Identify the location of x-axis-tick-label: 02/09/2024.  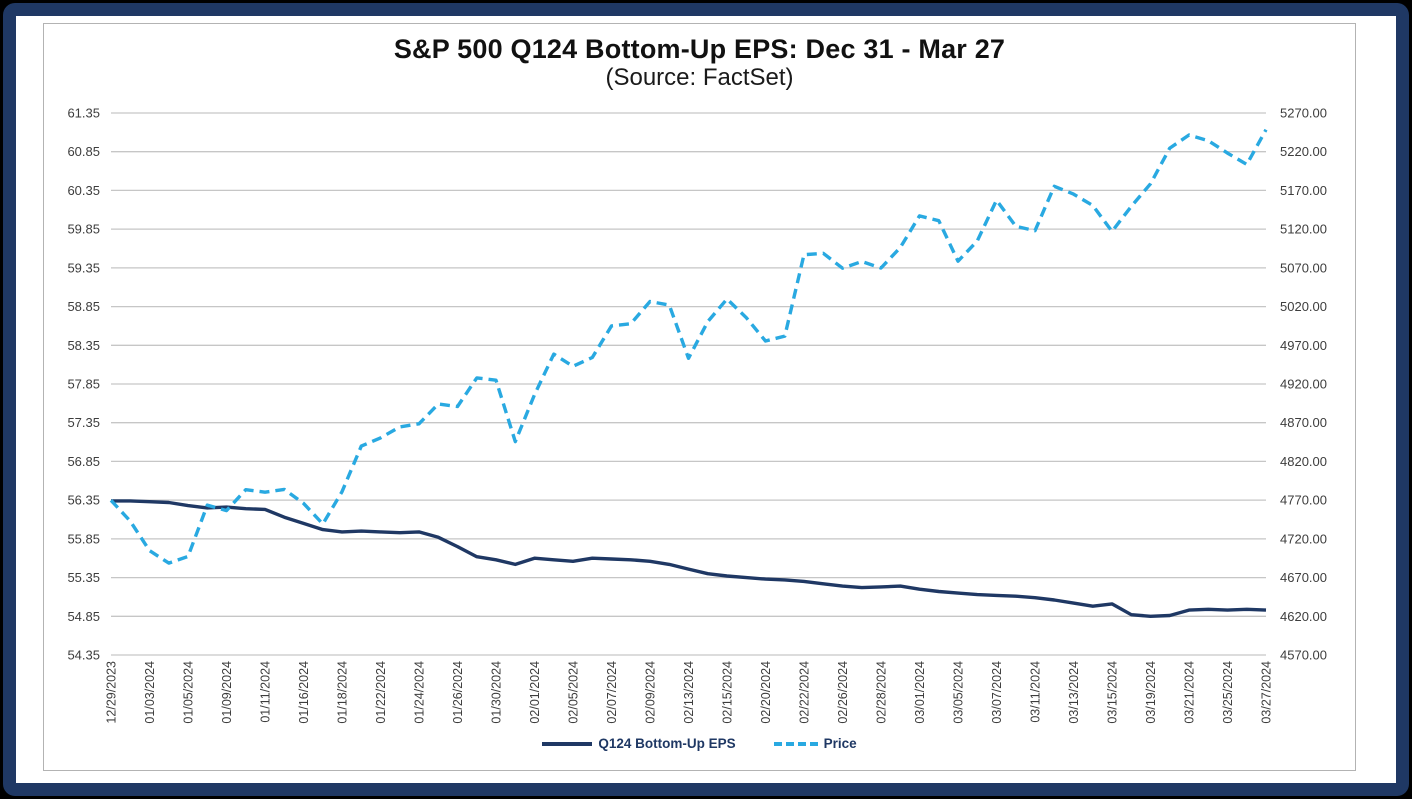
(651, 692).